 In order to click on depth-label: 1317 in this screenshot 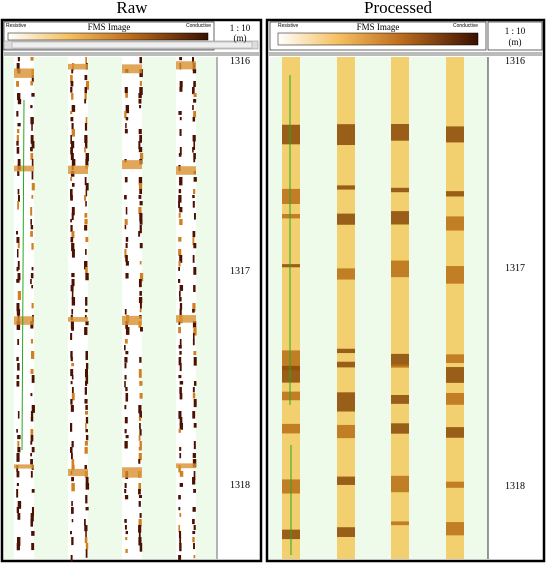, I will do `click(515, 268)`.